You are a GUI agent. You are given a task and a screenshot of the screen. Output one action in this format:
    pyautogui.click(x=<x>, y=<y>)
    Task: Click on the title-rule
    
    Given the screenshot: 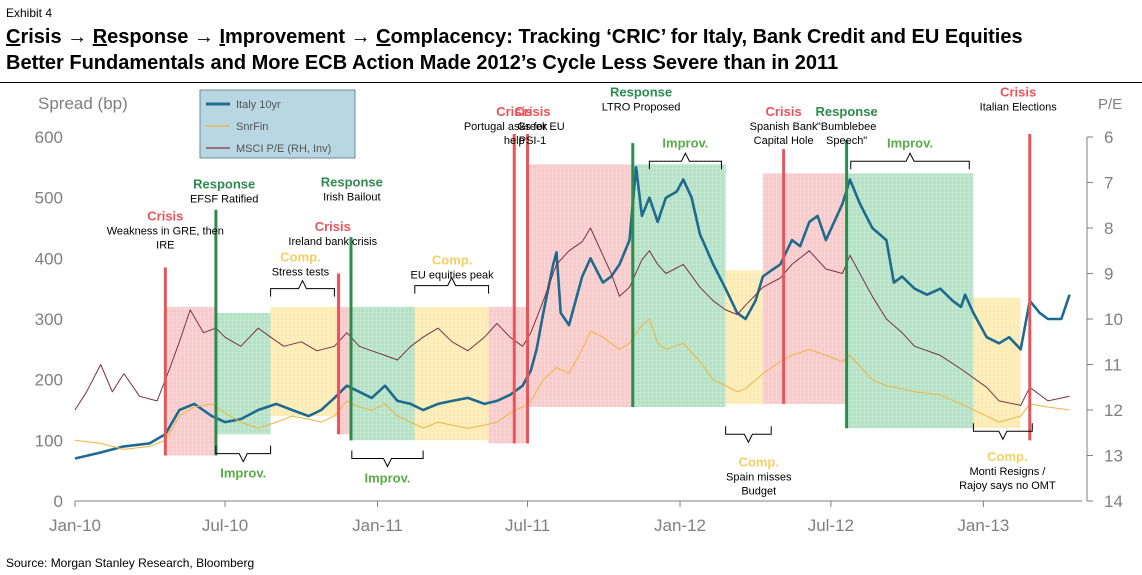 What is the action you would take?
    pyautogui.click(x=571, y=82)
    